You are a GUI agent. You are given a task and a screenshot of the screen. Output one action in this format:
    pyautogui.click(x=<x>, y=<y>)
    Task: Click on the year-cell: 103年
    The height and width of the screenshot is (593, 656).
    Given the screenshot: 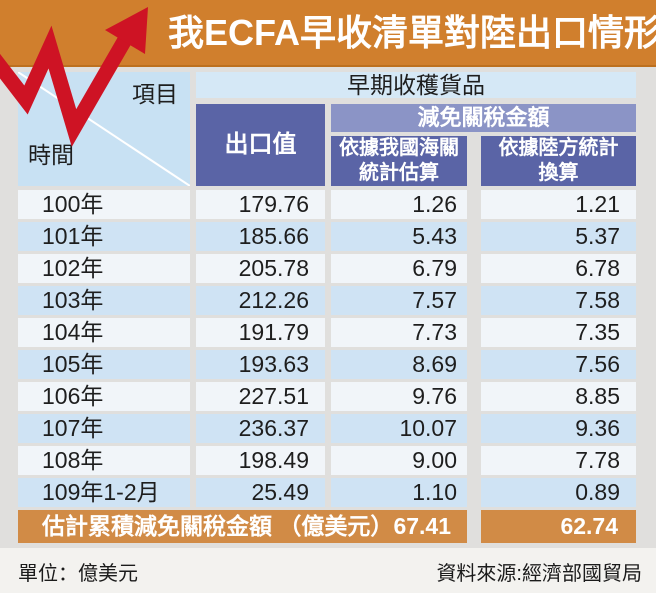 What is the action you would take?
    pyautogui.click(x=104, y=300)
    